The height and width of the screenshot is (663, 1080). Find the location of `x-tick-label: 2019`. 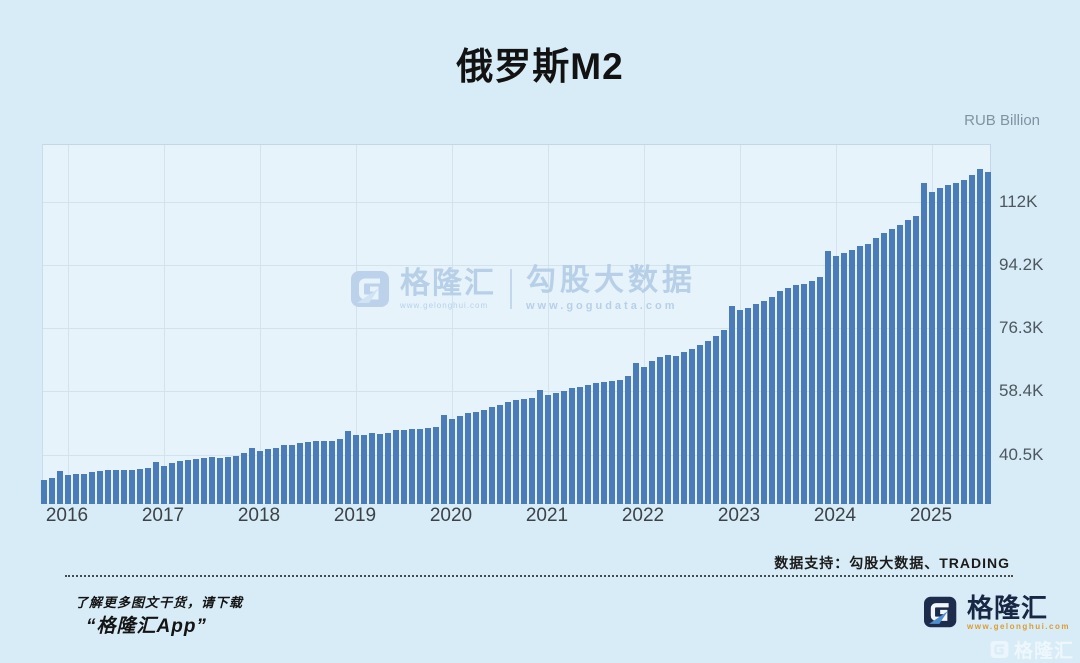

x-tick-label: 2019 is located at coordinates (355, 515).